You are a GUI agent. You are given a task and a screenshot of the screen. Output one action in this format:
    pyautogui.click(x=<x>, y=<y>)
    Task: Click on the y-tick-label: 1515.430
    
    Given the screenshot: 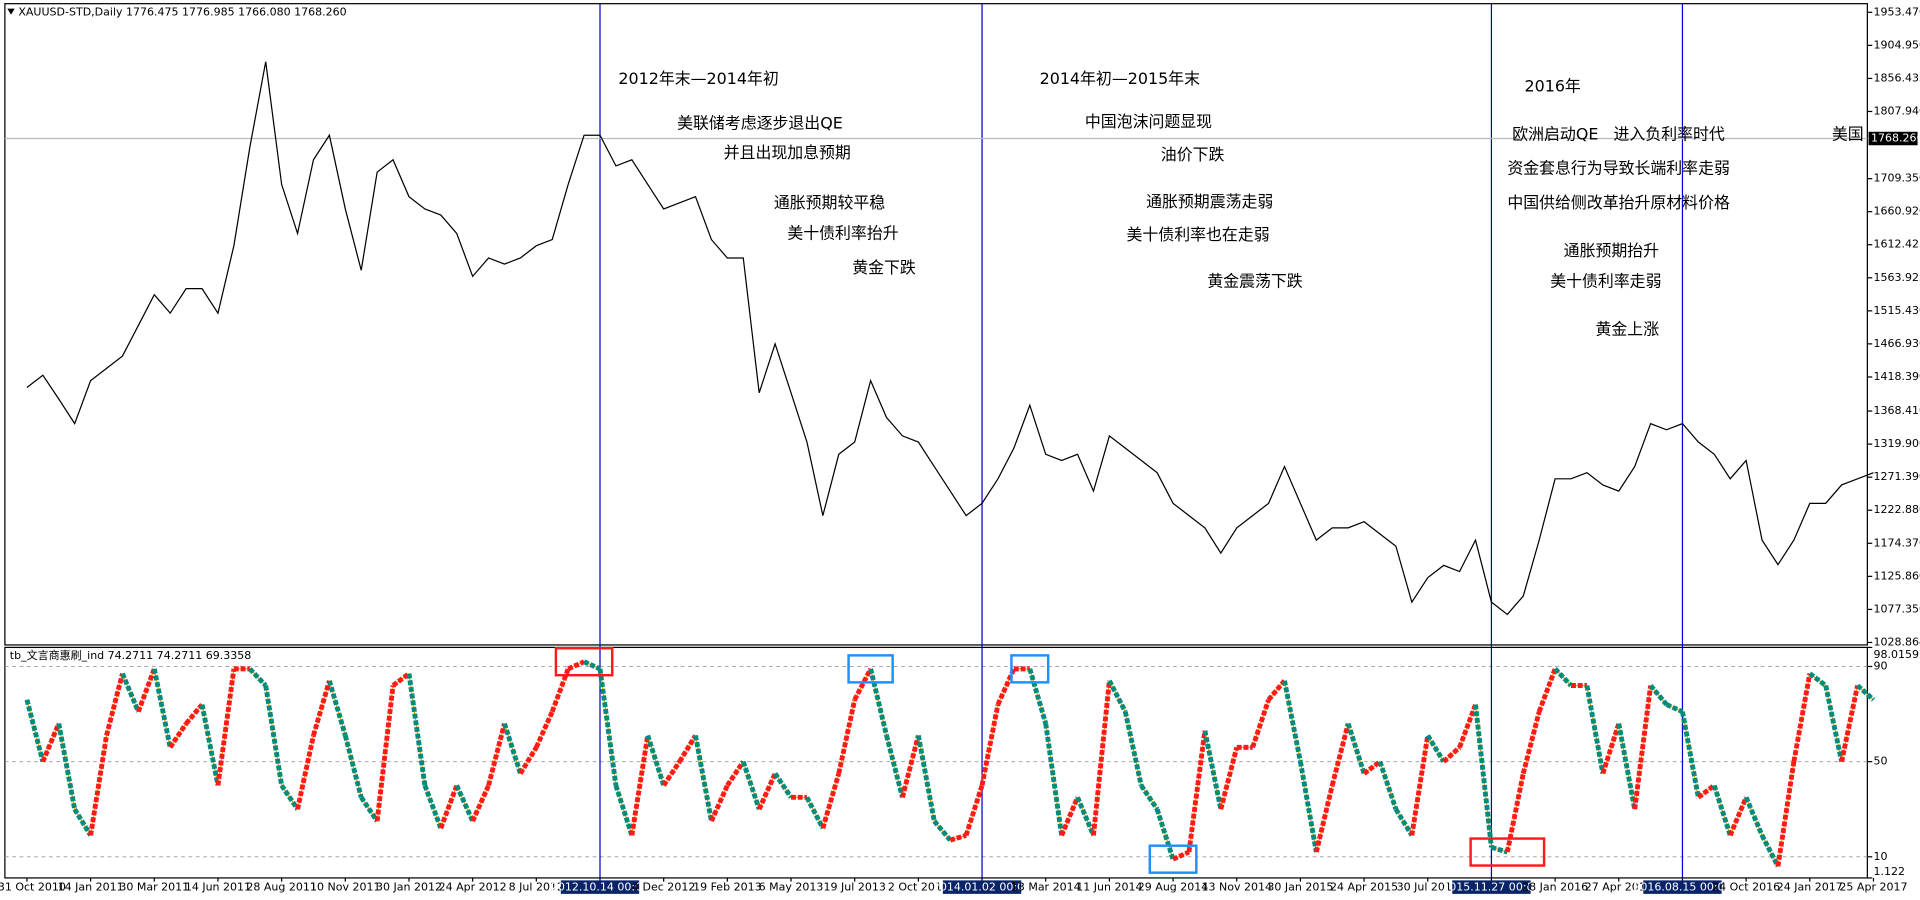 What is the action you would take?
    pyautogui.click(x=1896, y=310)
    